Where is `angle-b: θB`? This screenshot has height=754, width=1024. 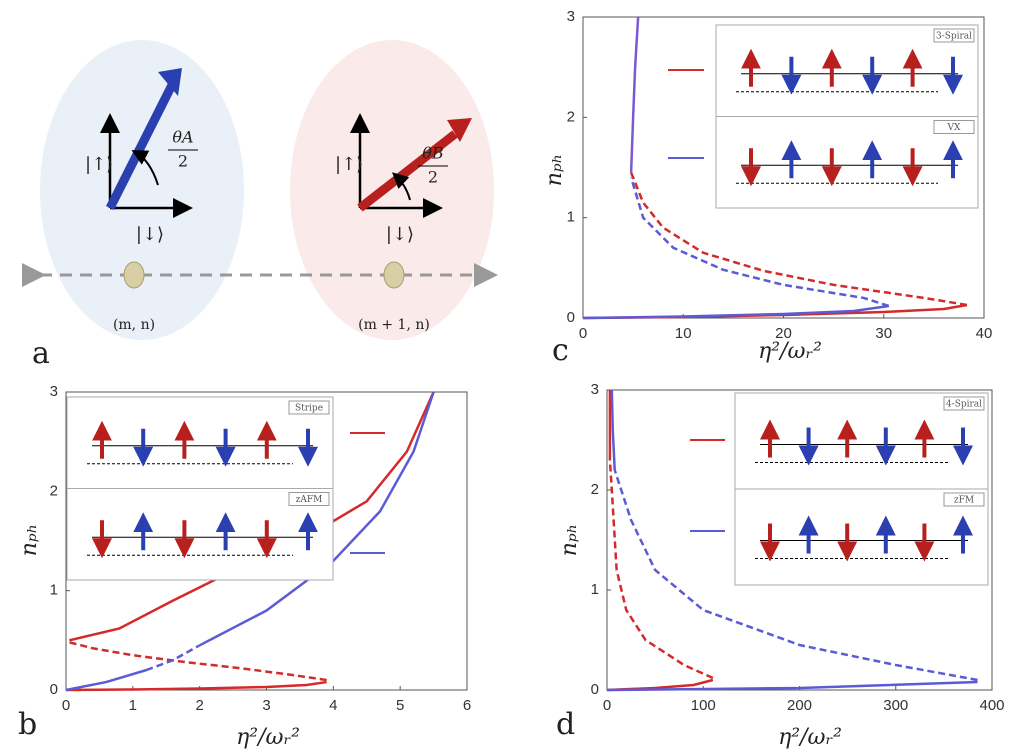 angle-b: θB is located at coordinates (433, 153).